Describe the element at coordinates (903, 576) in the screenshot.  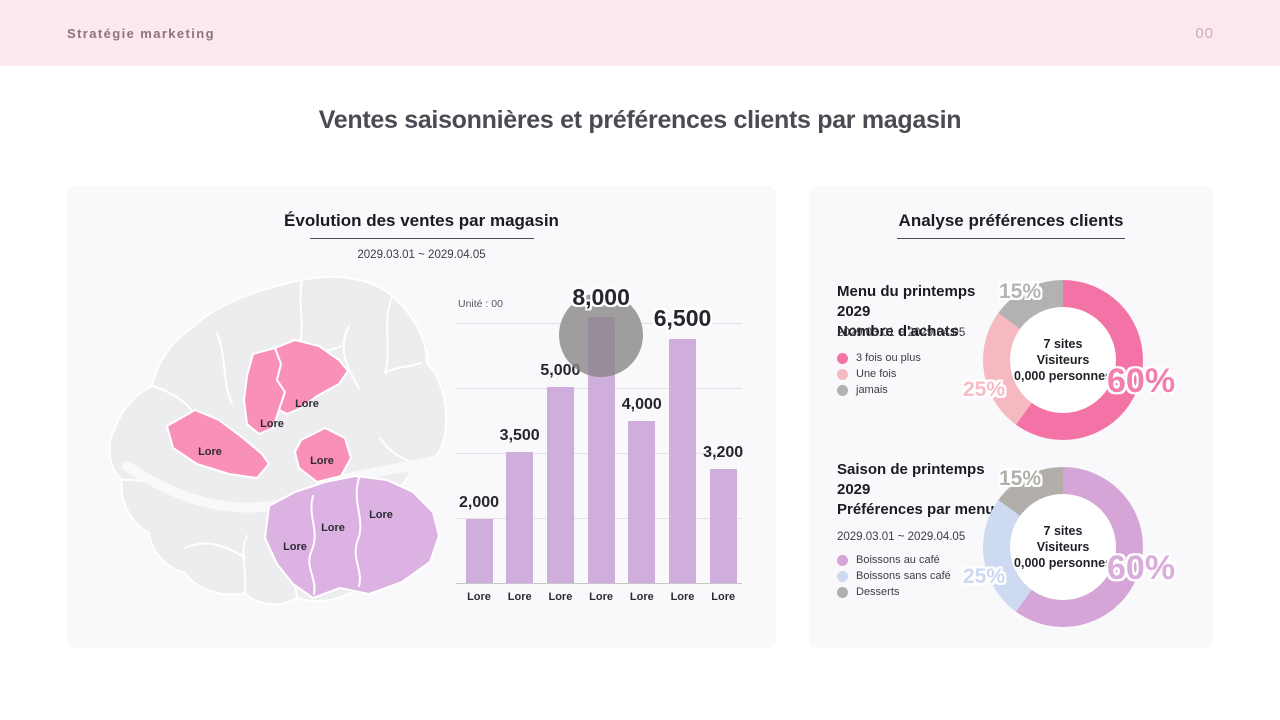
I see `legend-label: Boissons sans café` at that location.